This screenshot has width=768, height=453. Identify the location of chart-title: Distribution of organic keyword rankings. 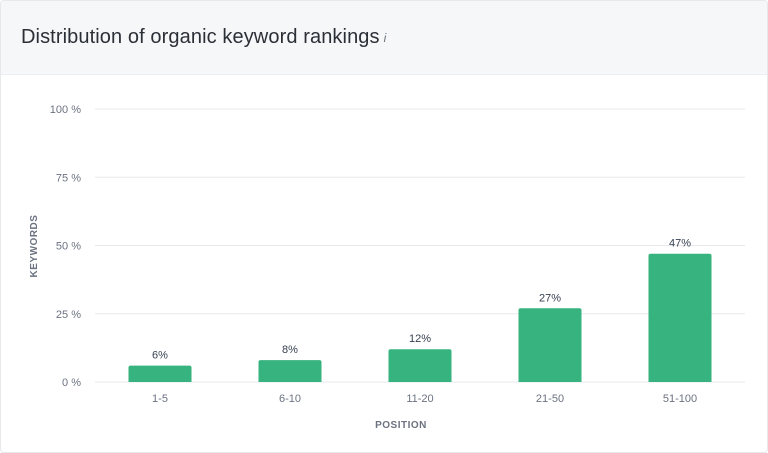
(200, 37).